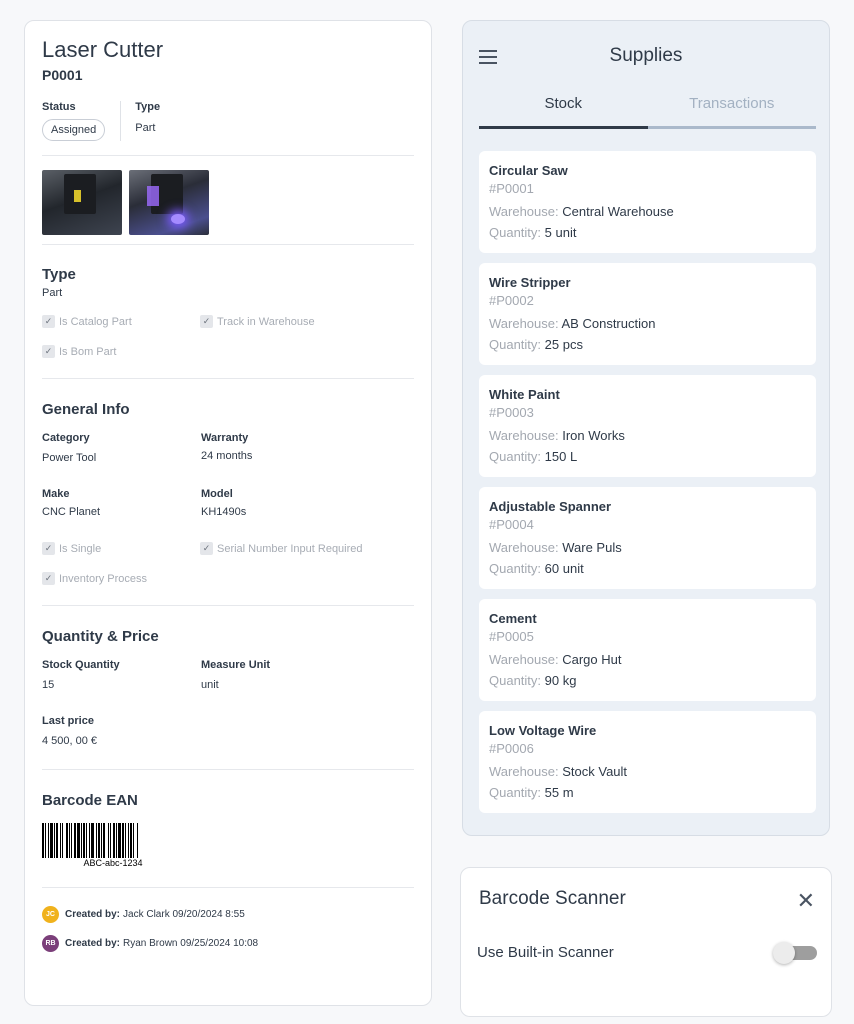  Describe the element at coordinates (646, 55) in the screenshot. I see `panel-title: Supplies` at that location.